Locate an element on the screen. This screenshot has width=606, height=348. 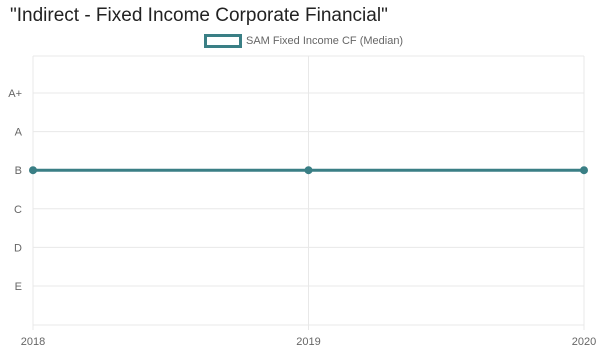
y-tick-label: E is located at coordinates (18, 287).